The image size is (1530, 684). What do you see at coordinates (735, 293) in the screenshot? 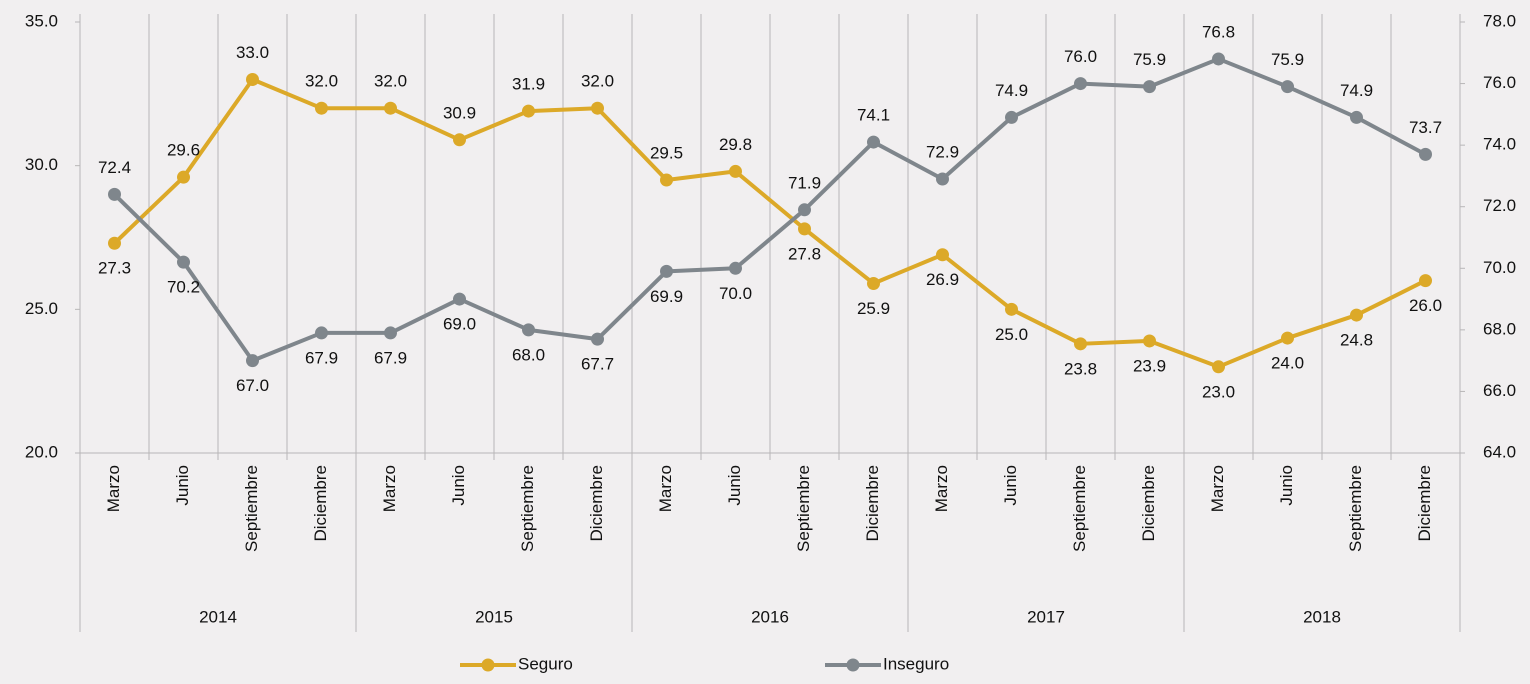
I see `data-label: 70.0` at bounding box center [735, 293].